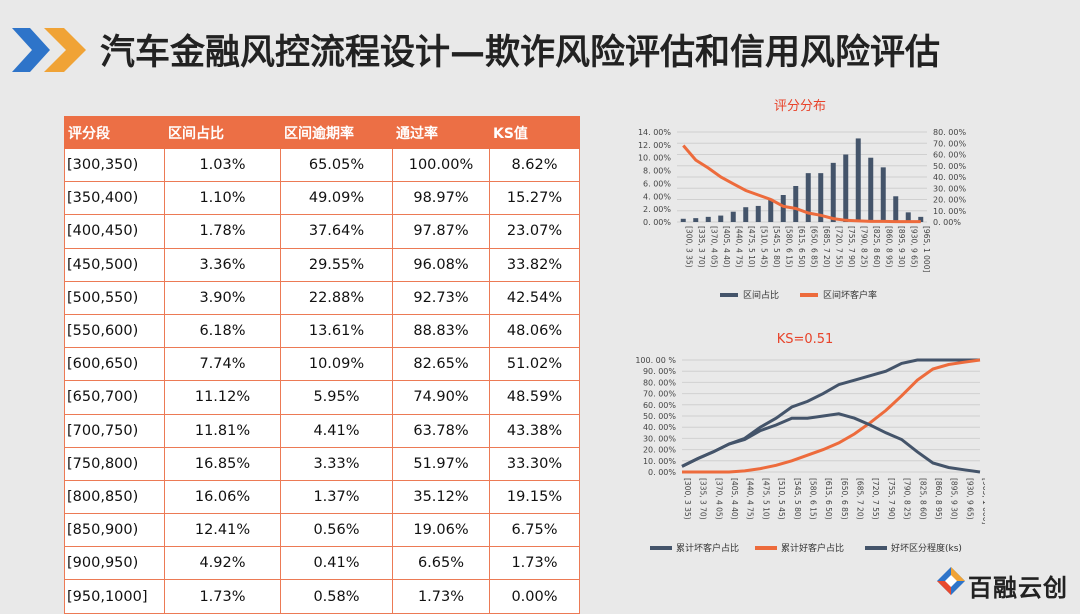 Image resolution: width=1080 pixels, height=614 pixels. What do you see at coordinates (654, 132) in the screenshot?
I see `y-tick-label: 14. 00%` at bounding box center [654, 132].